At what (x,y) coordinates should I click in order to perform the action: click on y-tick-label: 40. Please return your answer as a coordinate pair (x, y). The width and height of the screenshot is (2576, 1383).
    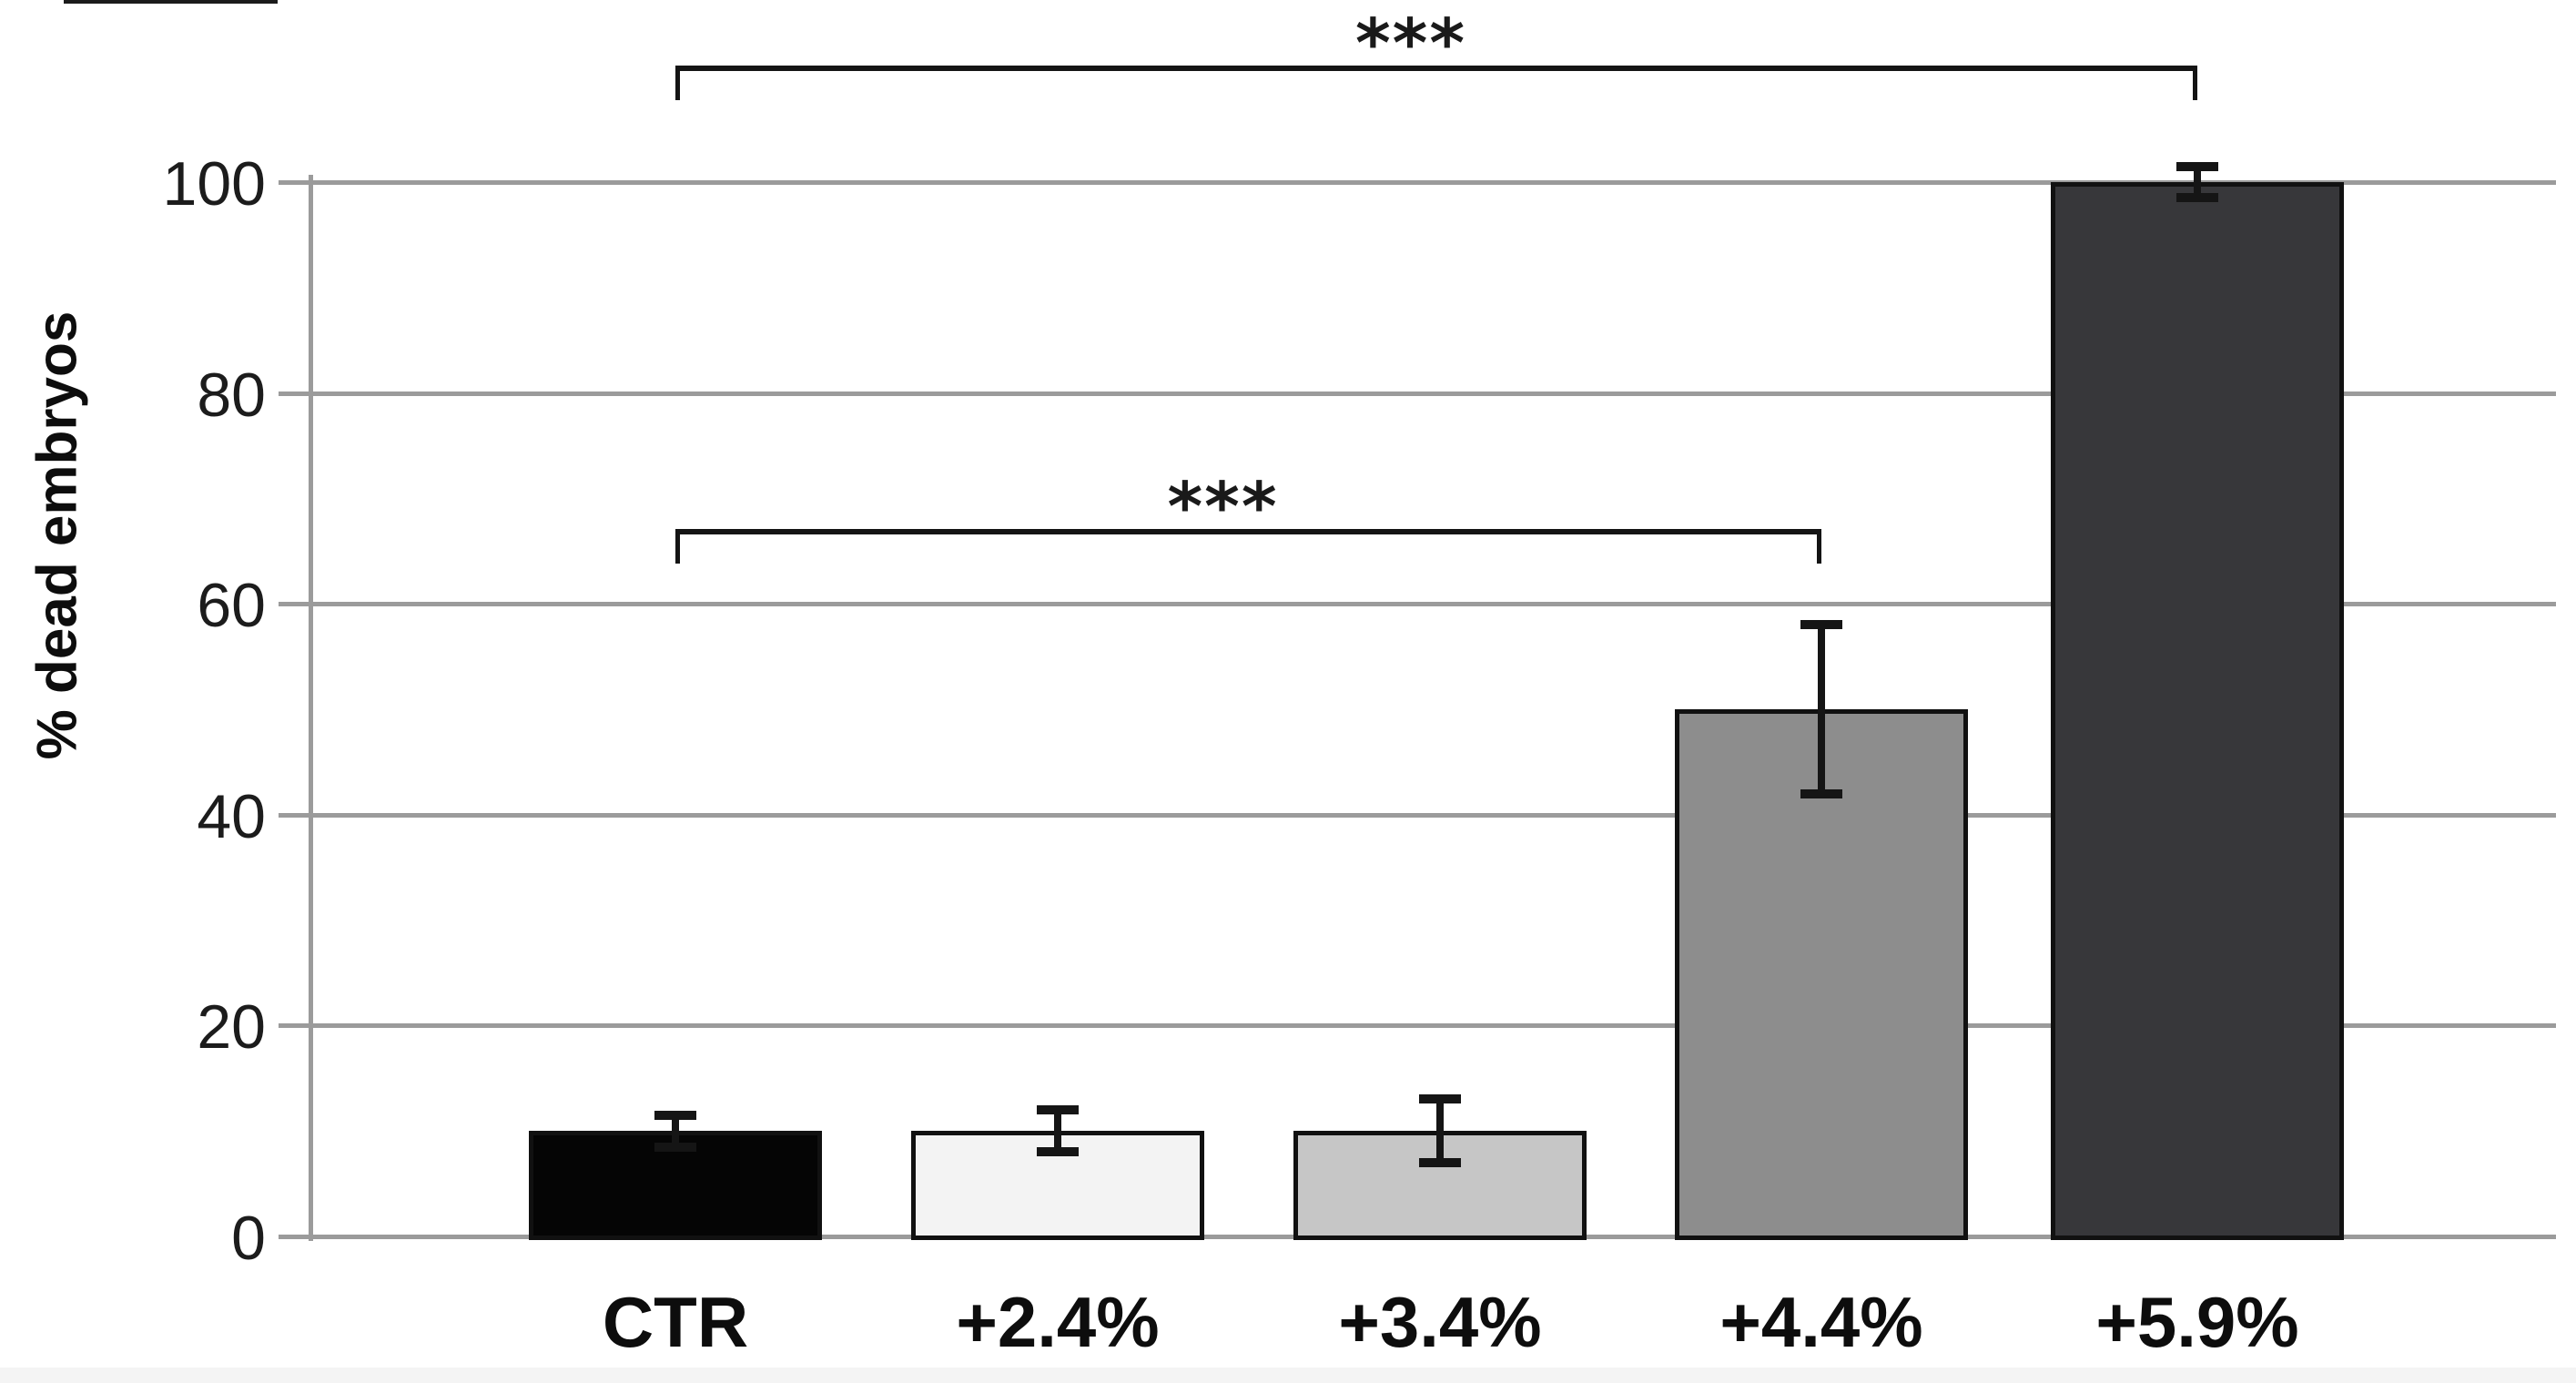
    Looking at the image, I should click on (231, 816).